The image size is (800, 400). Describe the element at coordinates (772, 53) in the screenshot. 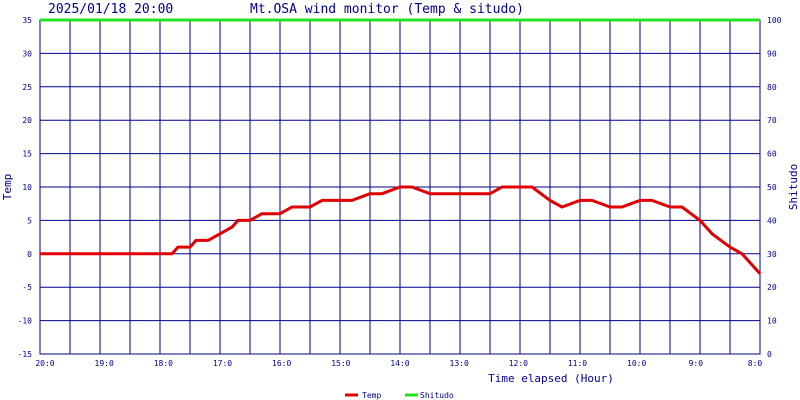

I see `y-tick-label-right: 90` at that location.